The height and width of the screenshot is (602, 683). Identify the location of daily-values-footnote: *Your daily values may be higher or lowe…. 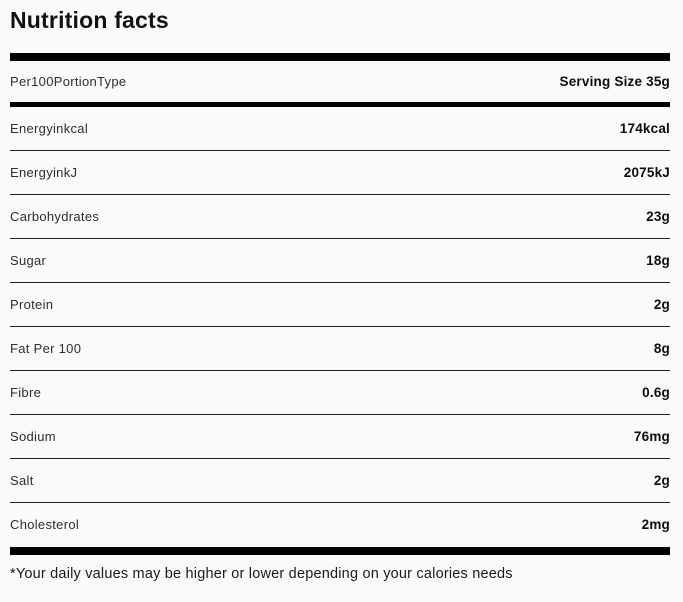
(261, 573).